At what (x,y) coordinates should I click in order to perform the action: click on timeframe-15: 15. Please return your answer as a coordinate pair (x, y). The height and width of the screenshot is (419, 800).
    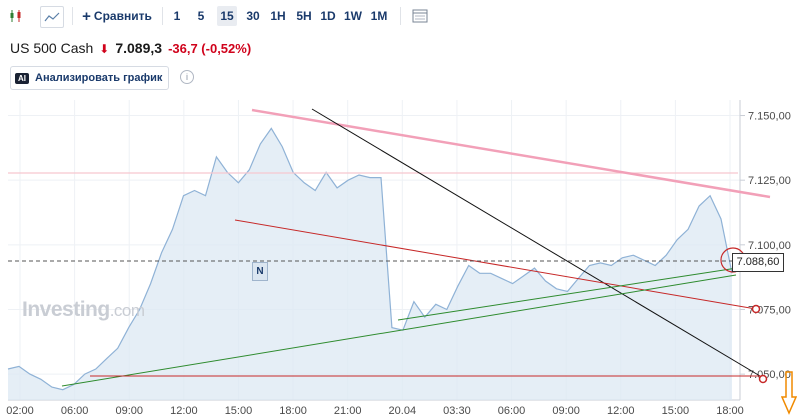
    Looking at the image, I should click on (227, 16).